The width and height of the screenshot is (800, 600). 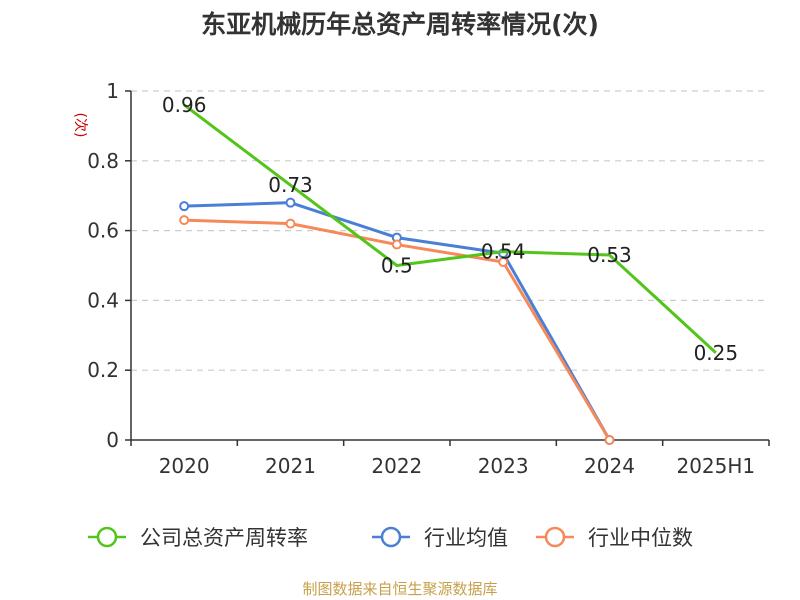 I want to click on data-label: 0.5, so click(x=397, y=266).